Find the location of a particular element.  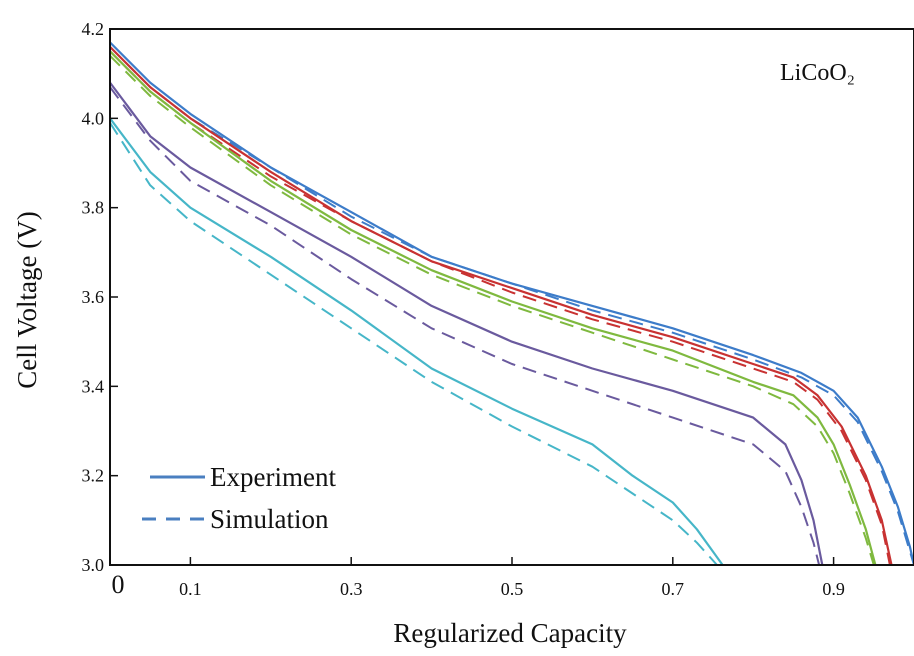

x-tick-label-3: 0.5 is located at coordinates (512, 589).